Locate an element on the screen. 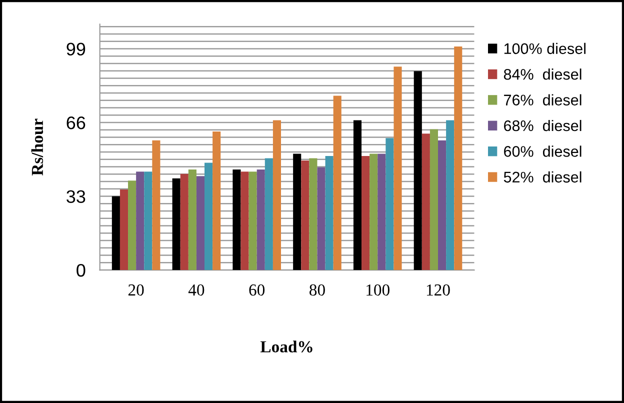 This screenshot has height=403, width=624. y-tick-label: 0 is located at coordinates (81, 270).